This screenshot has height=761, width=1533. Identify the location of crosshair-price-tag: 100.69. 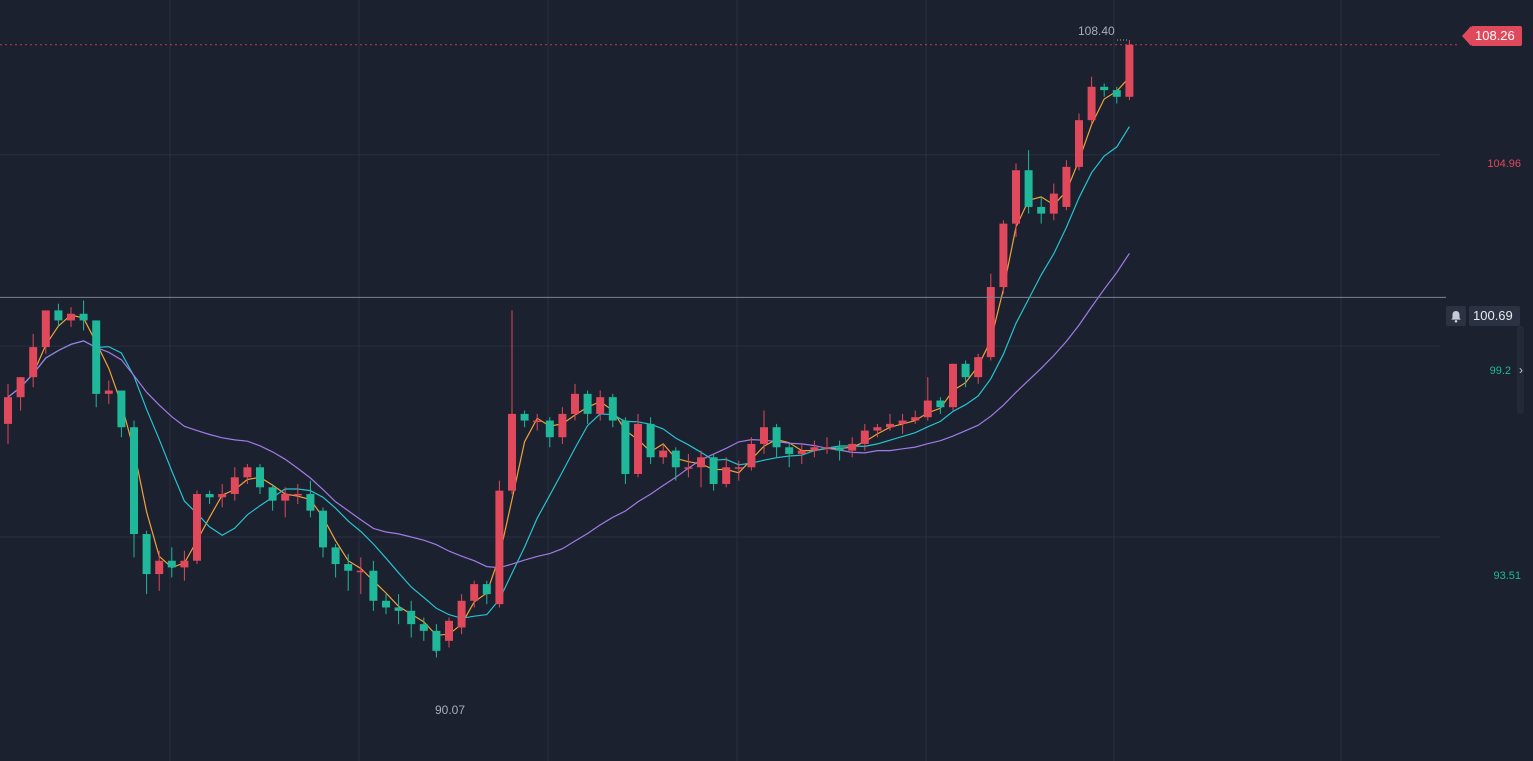
(1494, 316).